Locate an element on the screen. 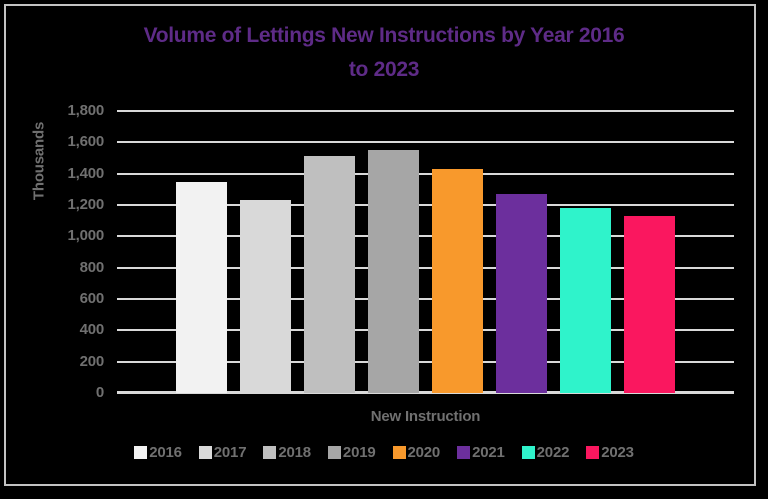 The image size is (768, 499). legend-label-2022: 2022 is located at coordinates (553, 452).